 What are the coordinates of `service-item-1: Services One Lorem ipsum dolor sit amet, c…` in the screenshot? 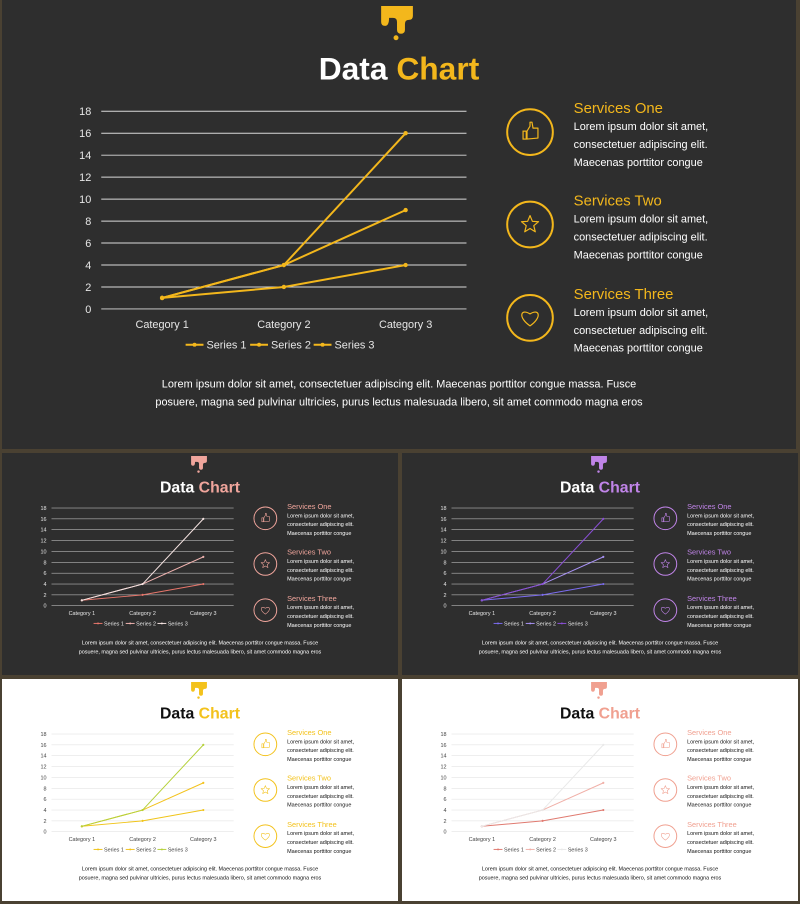 It's located at (304, 519).